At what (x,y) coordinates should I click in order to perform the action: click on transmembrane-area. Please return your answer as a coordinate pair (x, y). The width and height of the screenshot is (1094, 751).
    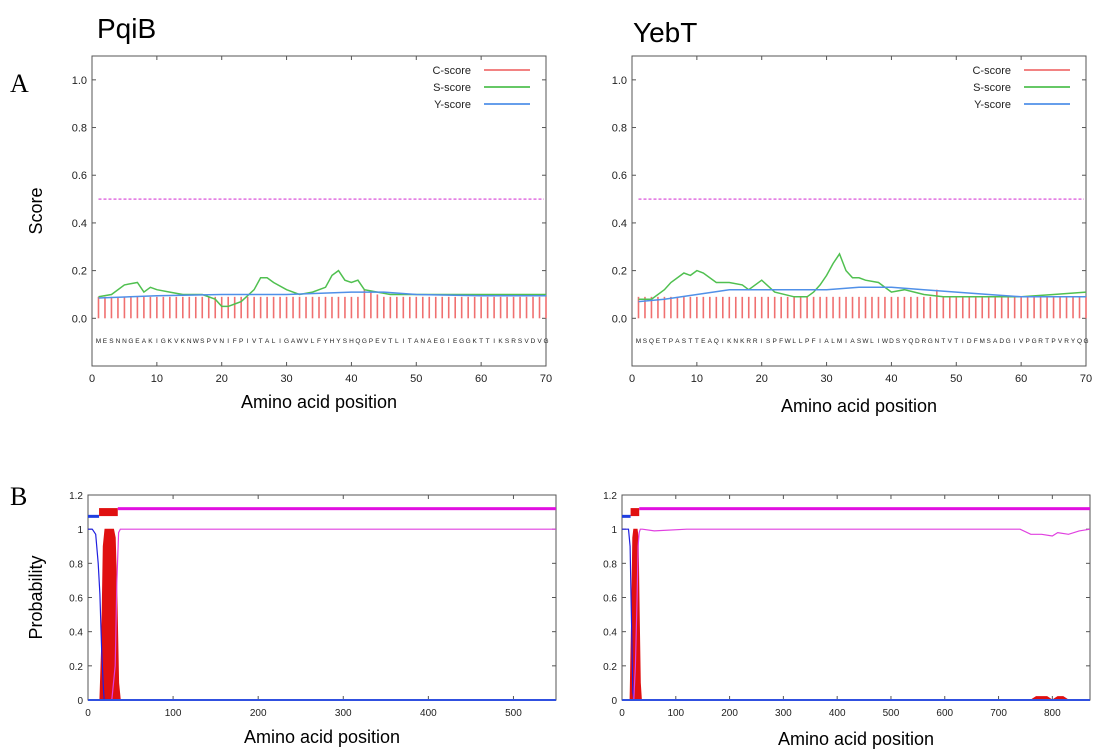
    Looking at the image, I should click on (322, 614).